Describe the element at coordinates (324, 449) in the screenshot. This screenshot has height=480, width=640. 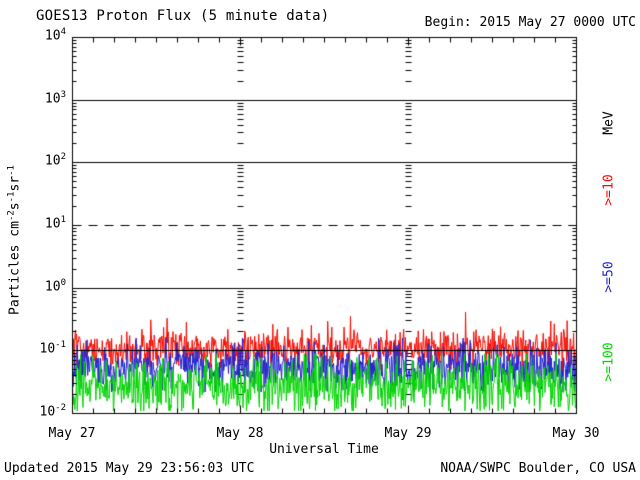
I see `x-axis-label: Universal Time` at that location.